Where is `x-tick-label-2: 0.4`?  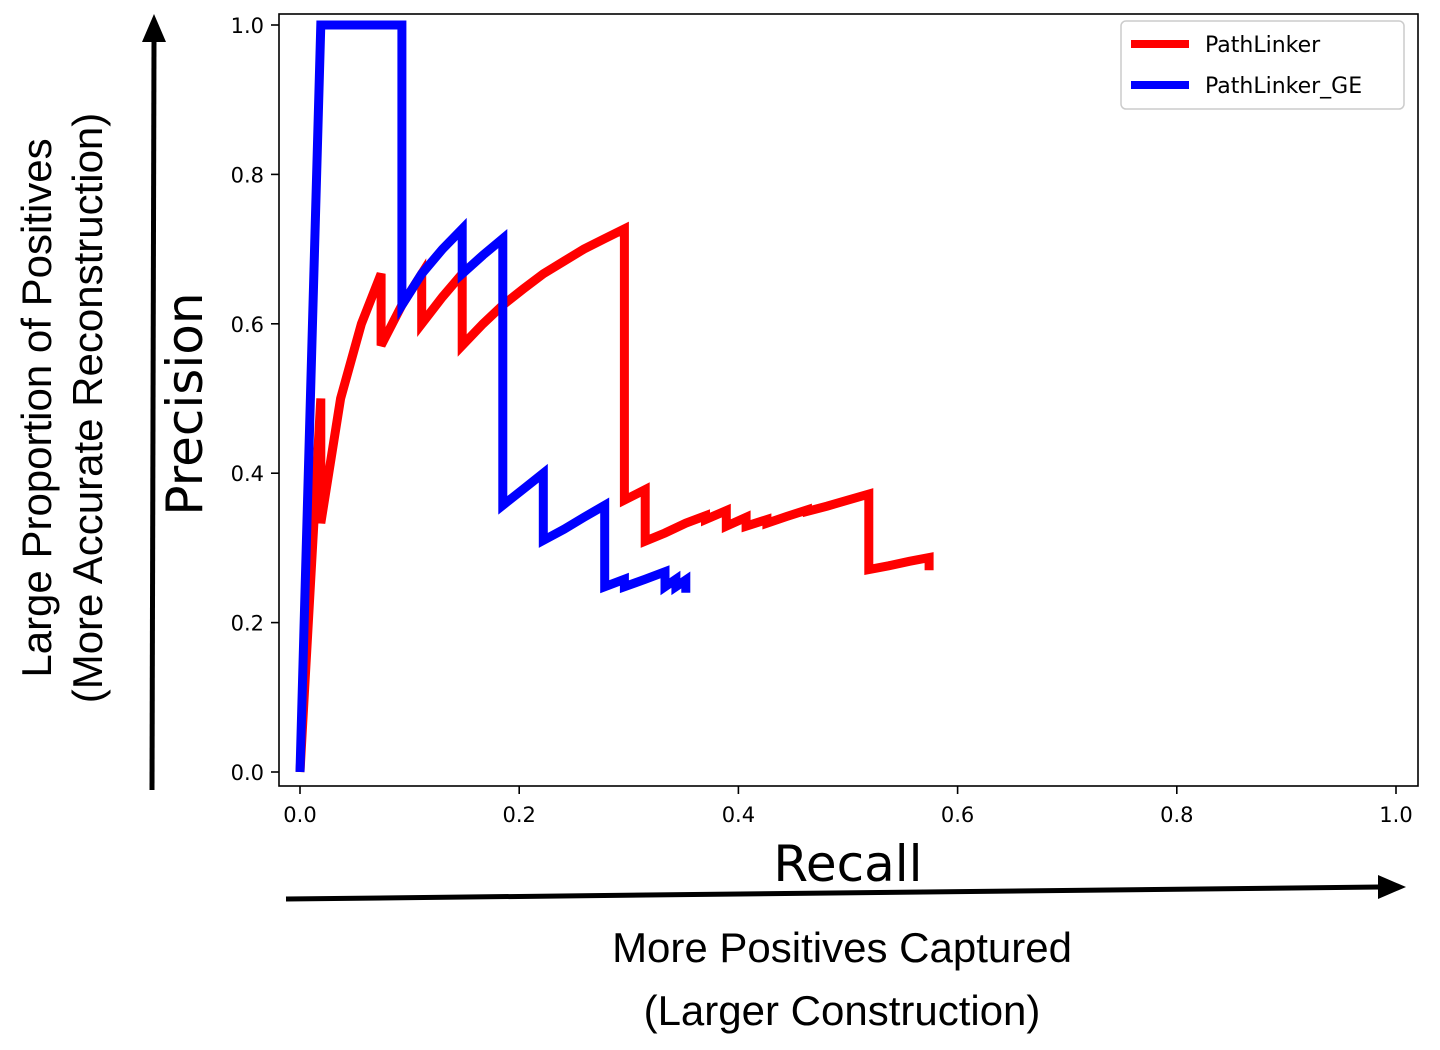 x-tick-label-2: 0.4 is located at coordinates (738, 815).